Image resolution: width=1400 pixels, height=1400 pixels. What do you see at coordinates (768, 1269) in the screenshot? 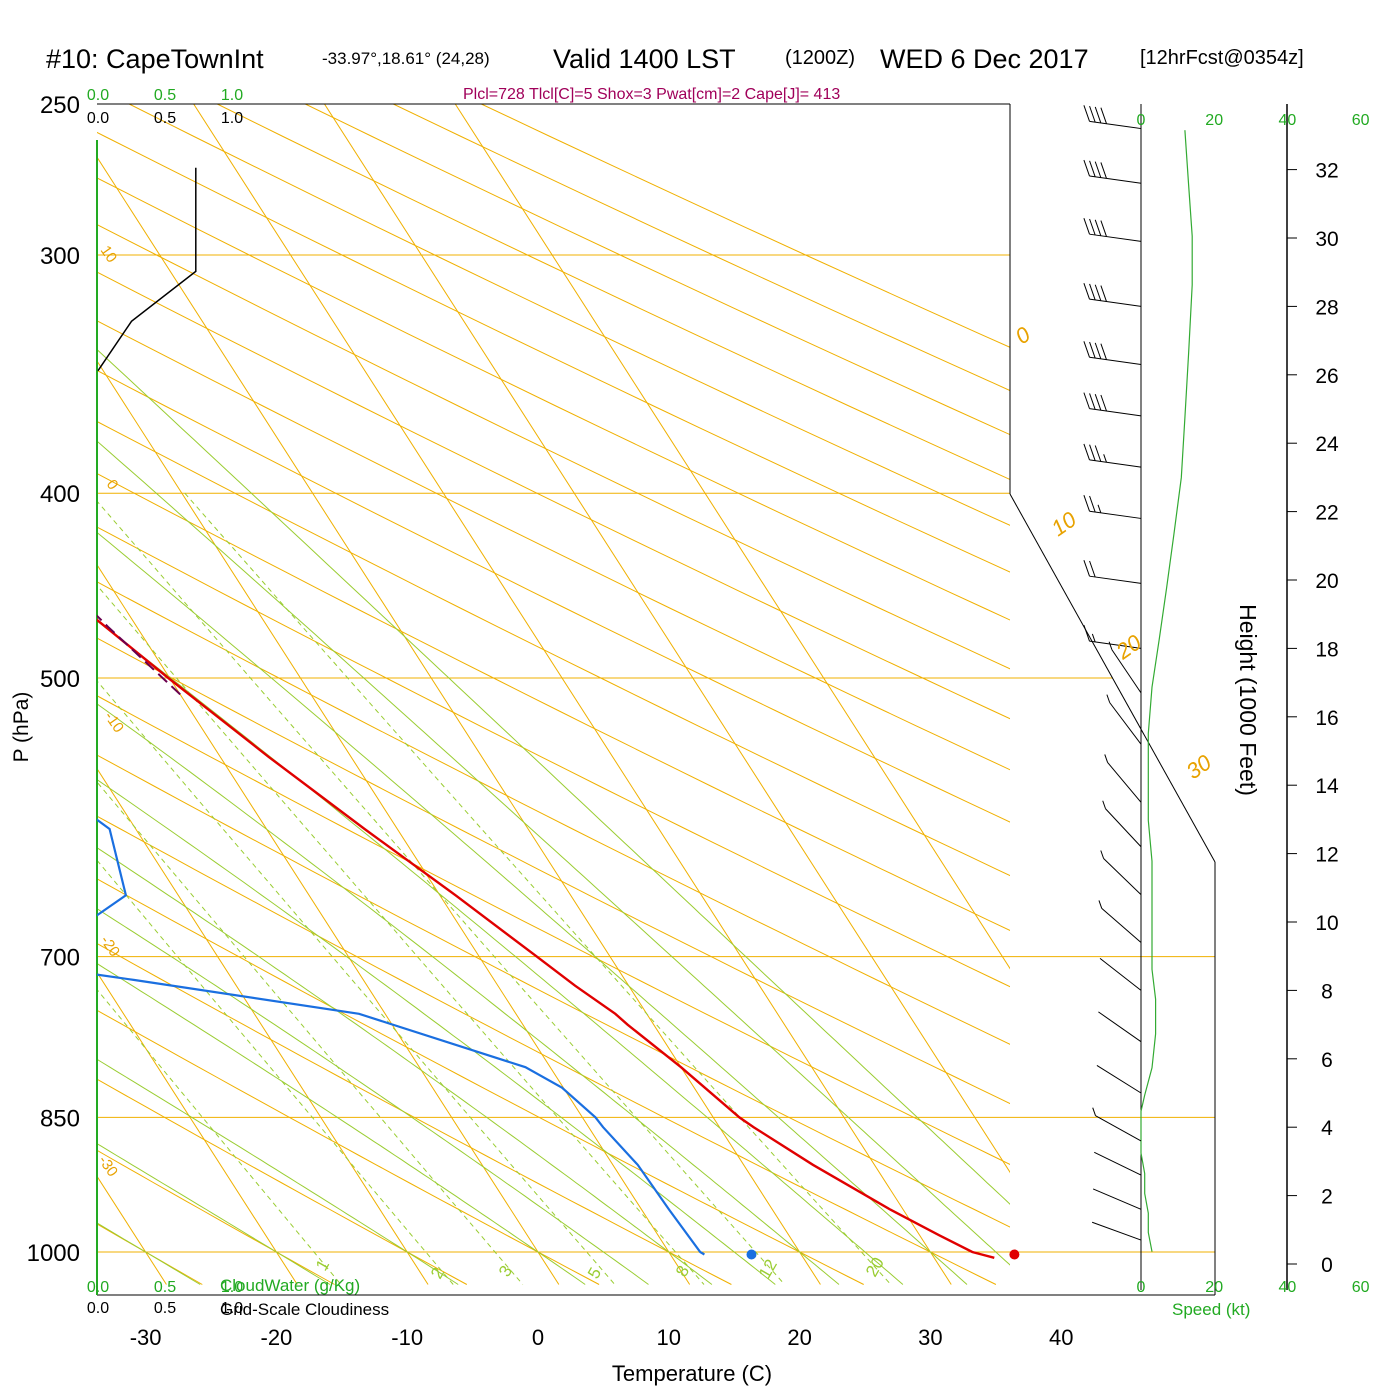
I see `mixing-ratio-label: 12` at bounding box center [768, 1269].